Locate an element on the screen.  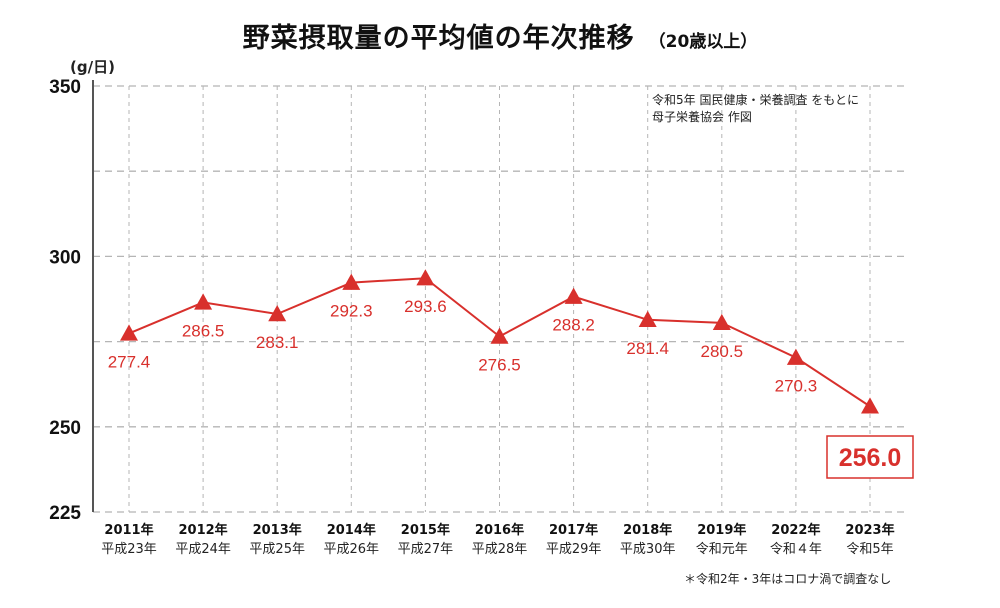
data-label-highlight: 256.0 is located at coordinates (870, 458).